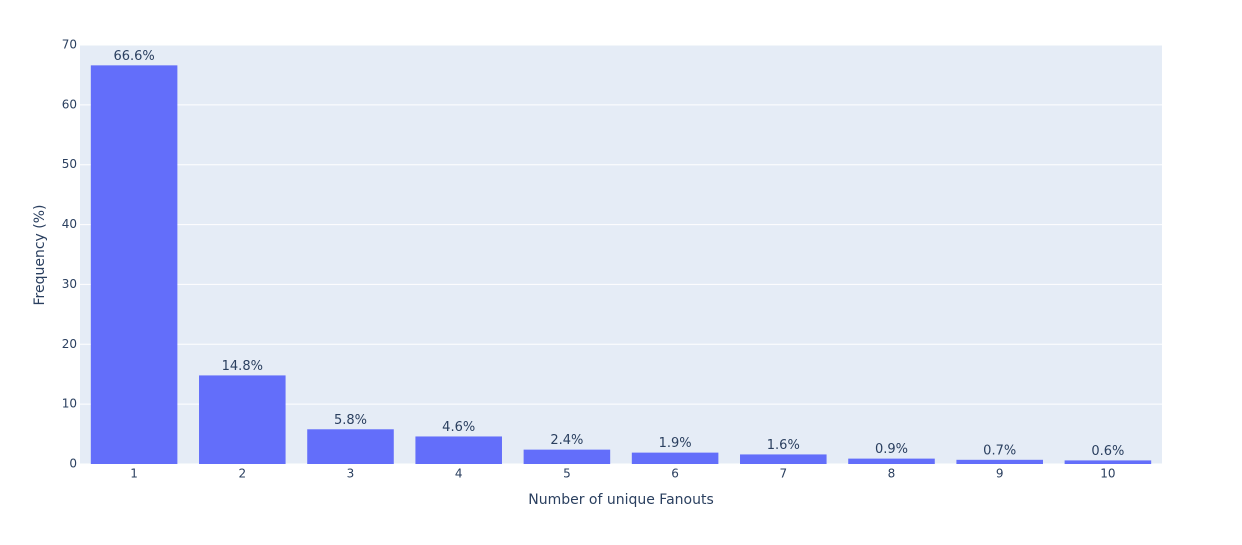 The height and width of the screenshot is (545, 1242). I want to click on x-tick-label: 1, so click(134, 474).